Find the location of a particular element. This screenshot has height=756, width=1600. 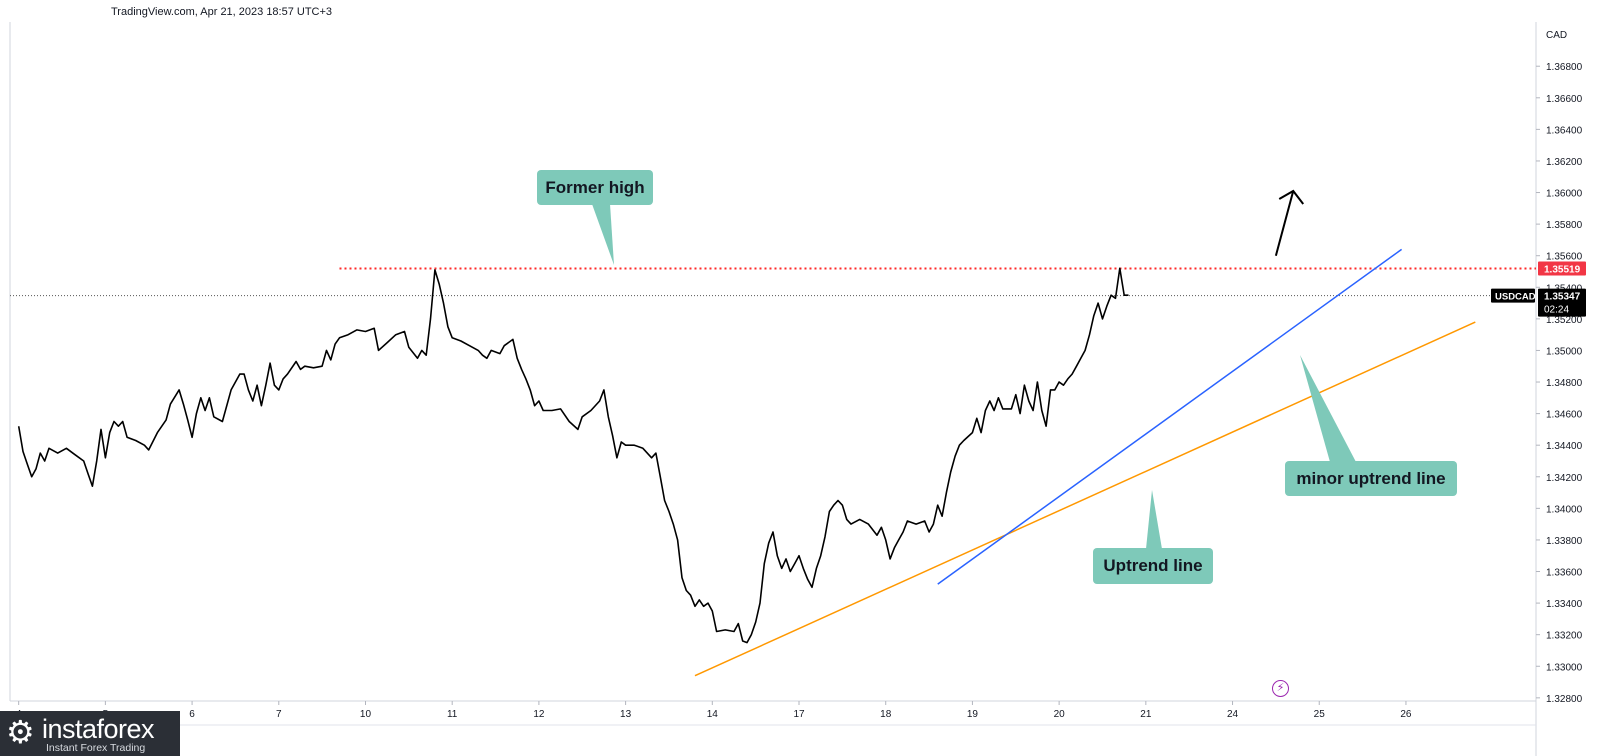

x-tick-label: 21 is located at coordinates (1146, 714).